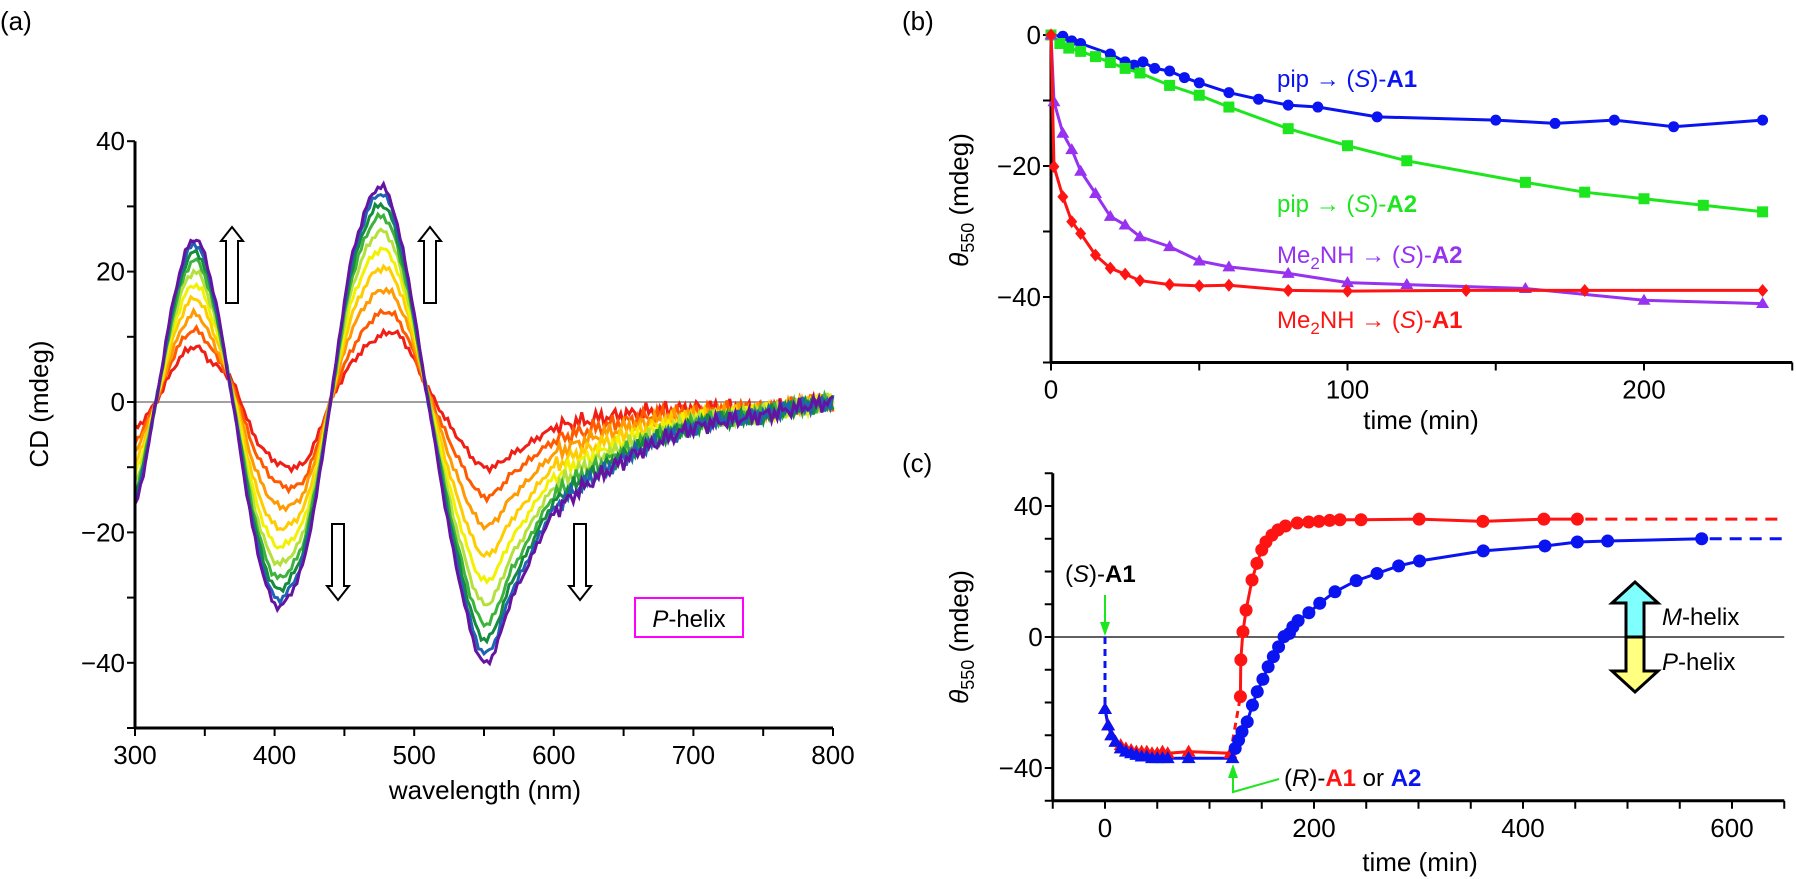 This screenshot has height=879, width=1796. What do you see at coordinates (110, 141) in the screenshot?
I see `y-tick-label: 40` at bounding box center [110, 141].